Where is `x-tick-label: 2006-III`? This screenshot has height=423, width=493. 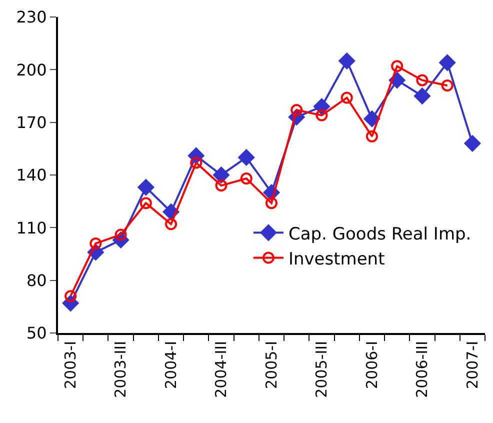
x-tick-label: 2006-III is located at coordinates (422, 369).